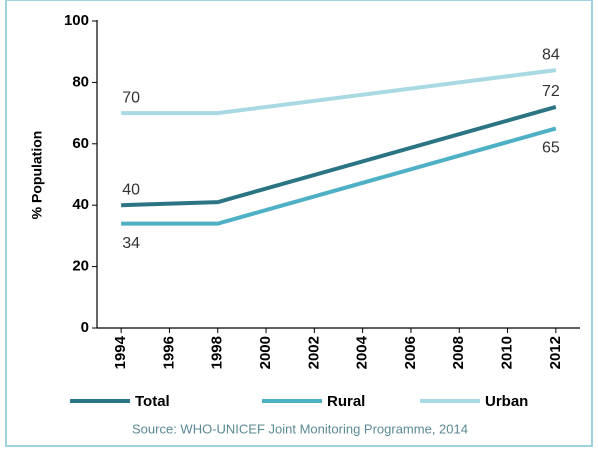 Image resolution: width=598 pixels, height=450 pixels. Describe the element at coordinates (313, 352) in the screenshot. I see `x-tick-label: 2002` at that location.